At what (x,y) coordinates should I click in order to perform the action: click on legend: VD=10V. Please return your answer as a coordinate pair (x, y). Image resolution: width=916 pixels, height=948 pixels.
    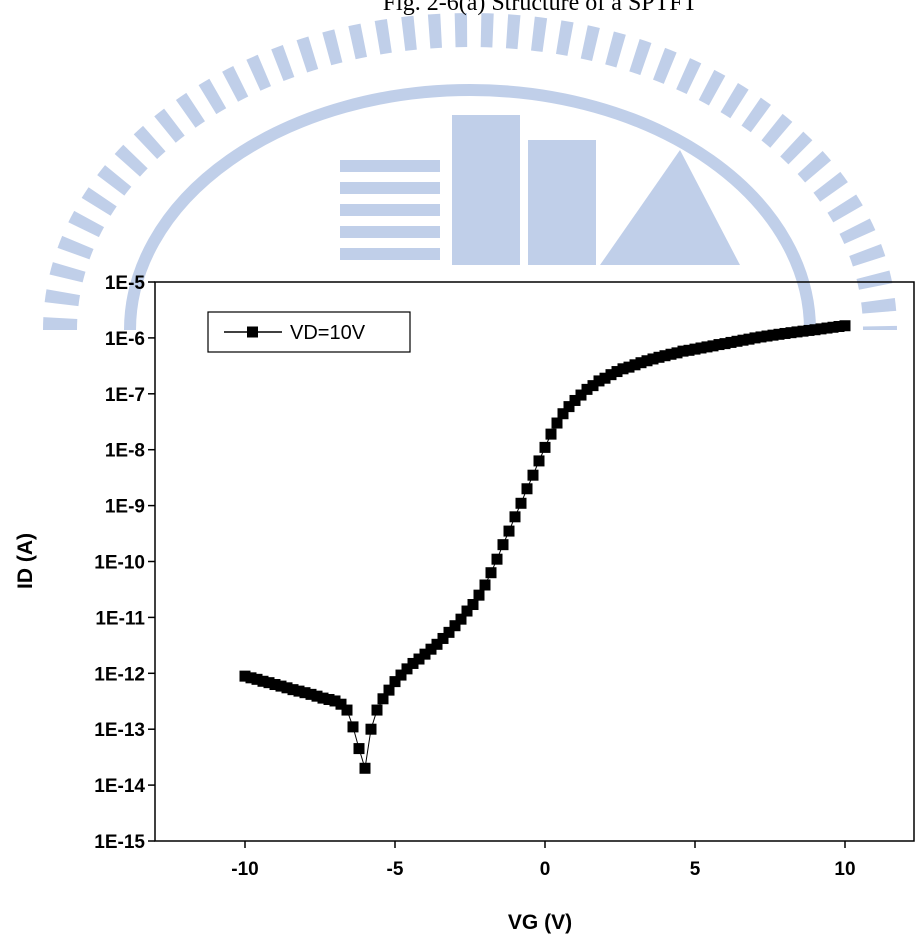
    Looking at the image, I should click on (309, 332).